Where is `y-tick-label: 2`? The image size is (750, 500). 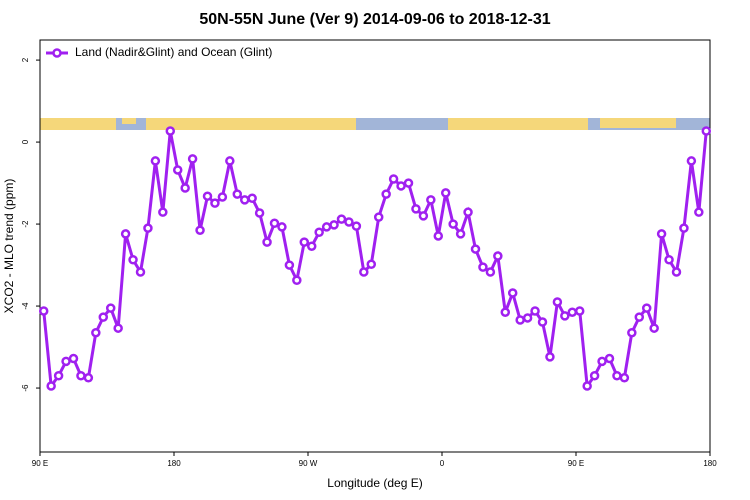 y-tick-label: 2 is located at coordinates (25, 59).